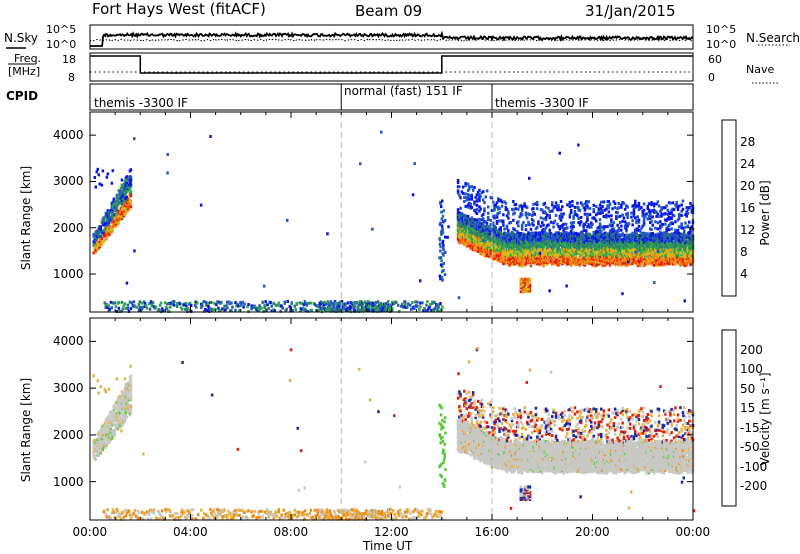 The height and width of the screenshot is (554, 800). Describe the element at coordinates (391, 97) in the screenshot. I see `cpid-panel-frame` at that location.